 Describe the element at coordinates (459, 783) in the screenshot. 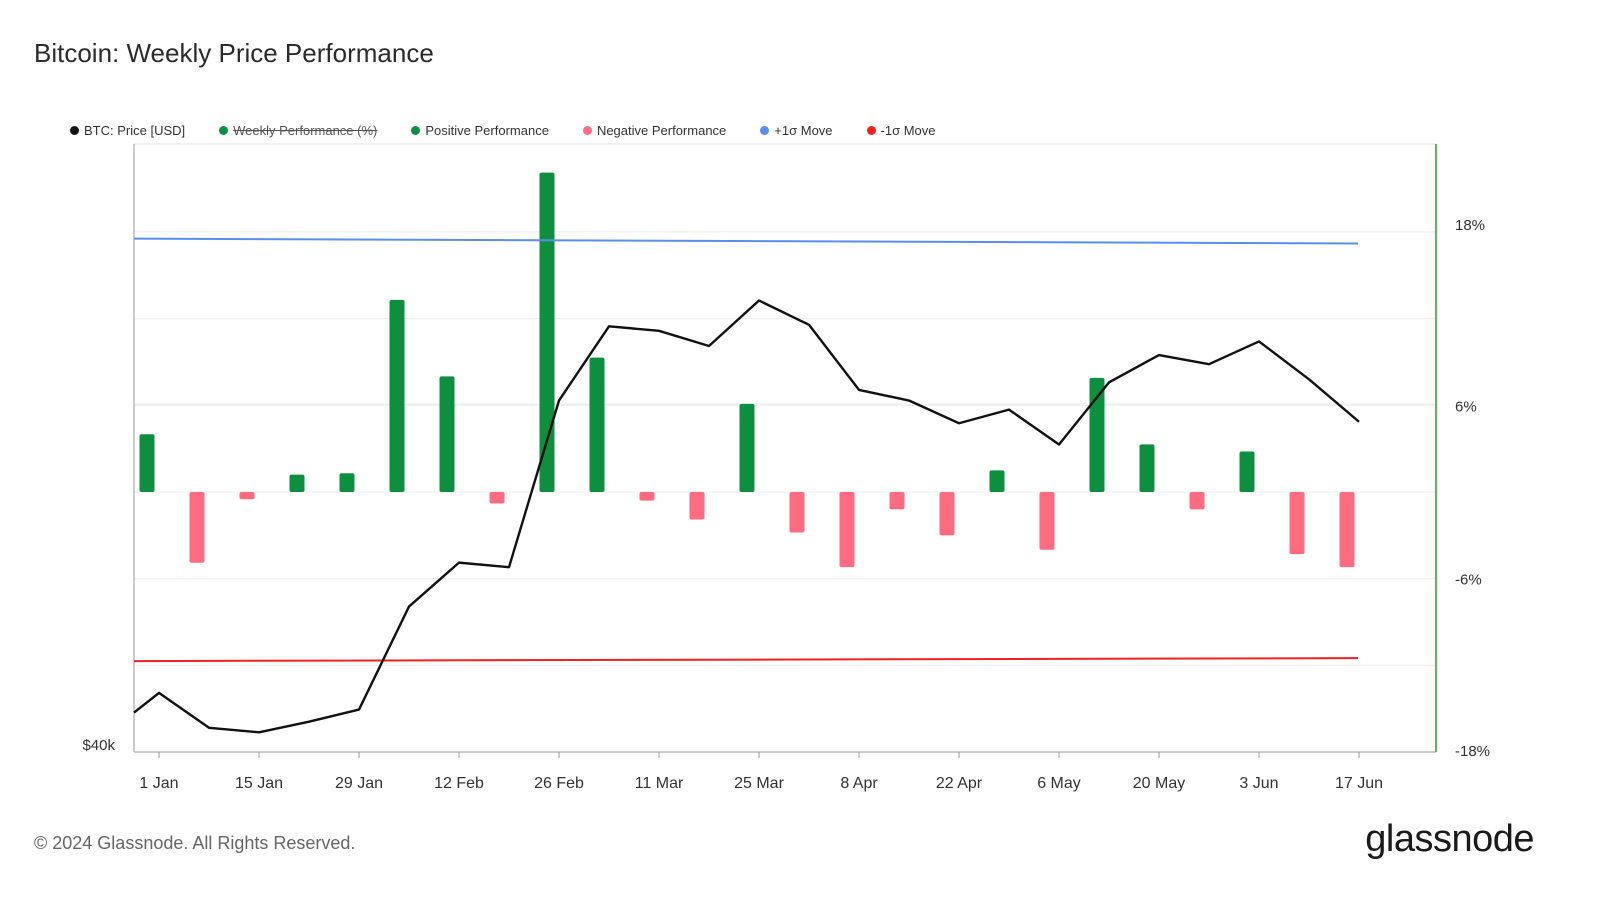

I see `x-tick-label: 12 Feb` at that location.